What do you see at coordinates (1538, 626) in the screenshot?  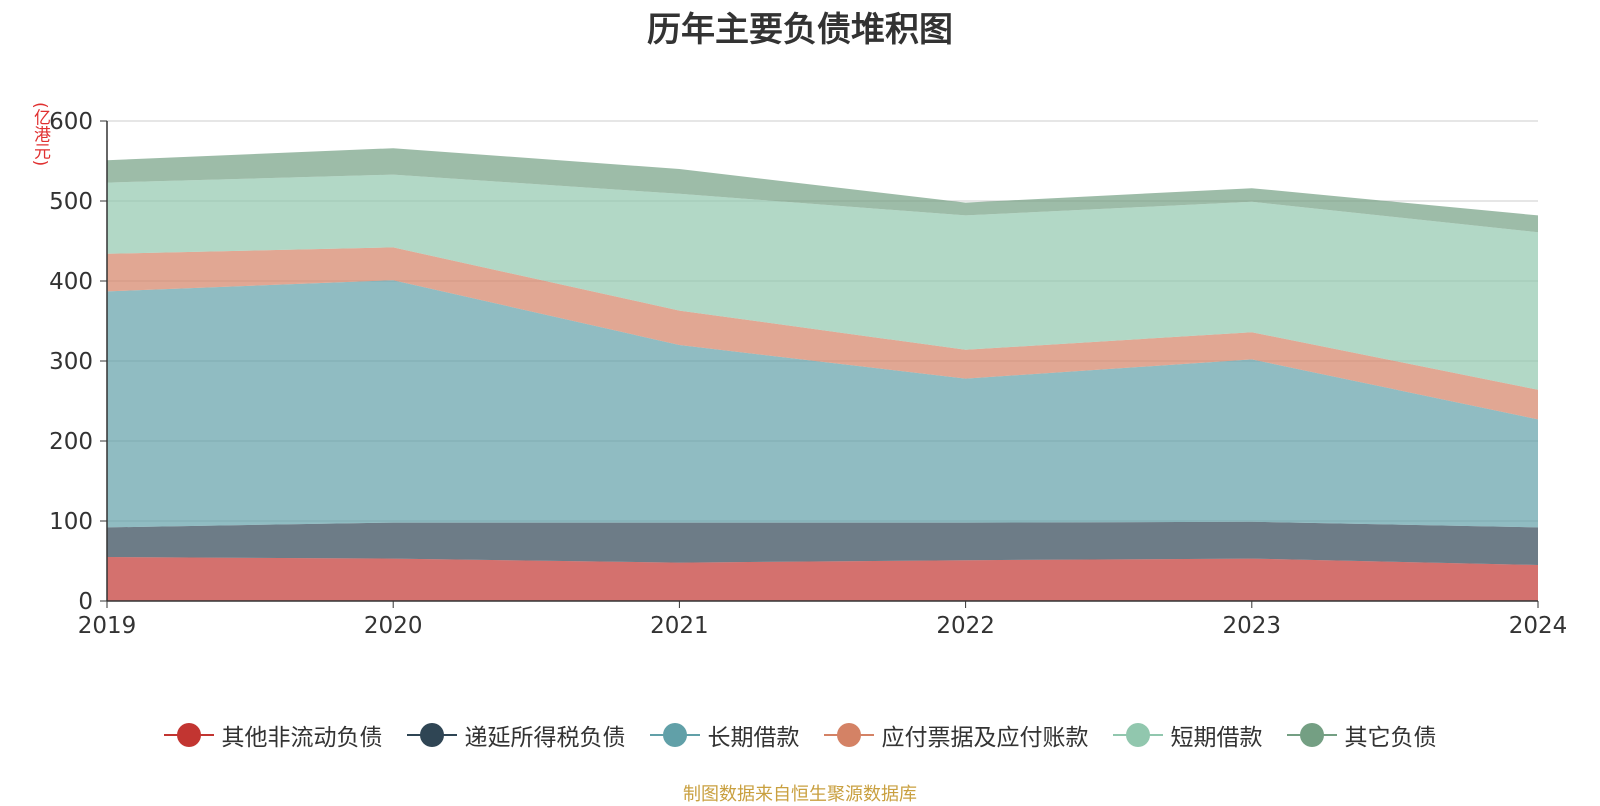 I see `x-tick-label-2024: 2024` at bounding box center [1538, 626].